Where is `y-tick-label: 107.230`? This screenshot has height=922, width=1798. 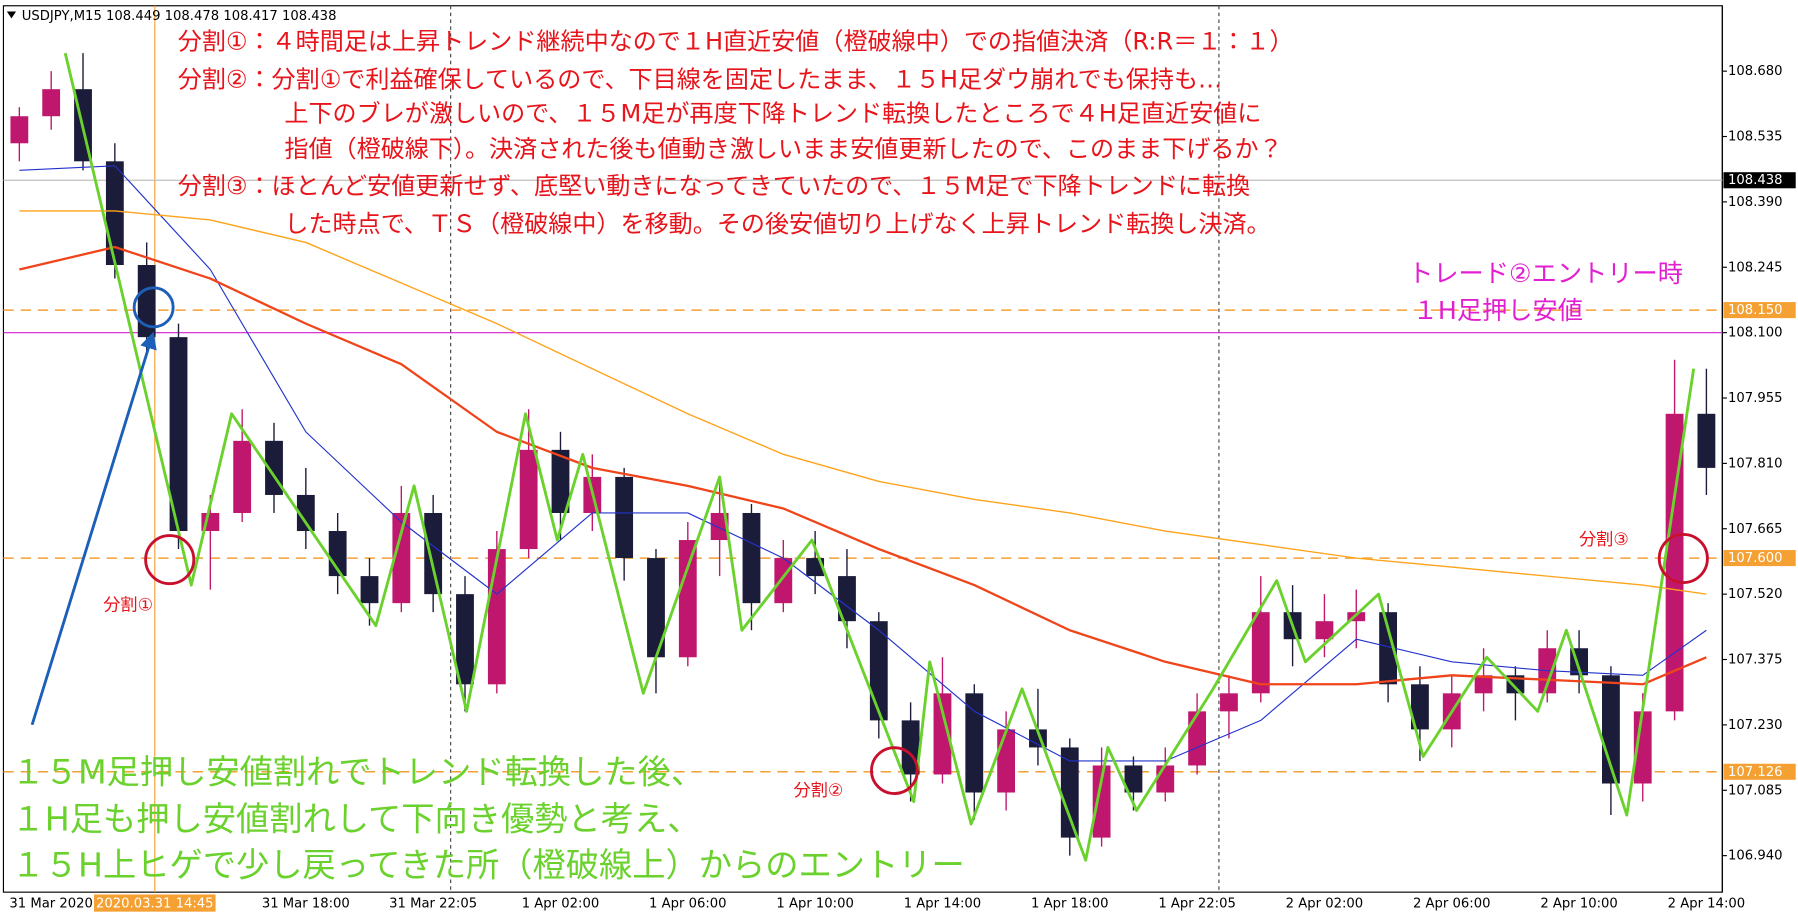
y-tick-label: 107.230 is located at coordinates (1755, 725).